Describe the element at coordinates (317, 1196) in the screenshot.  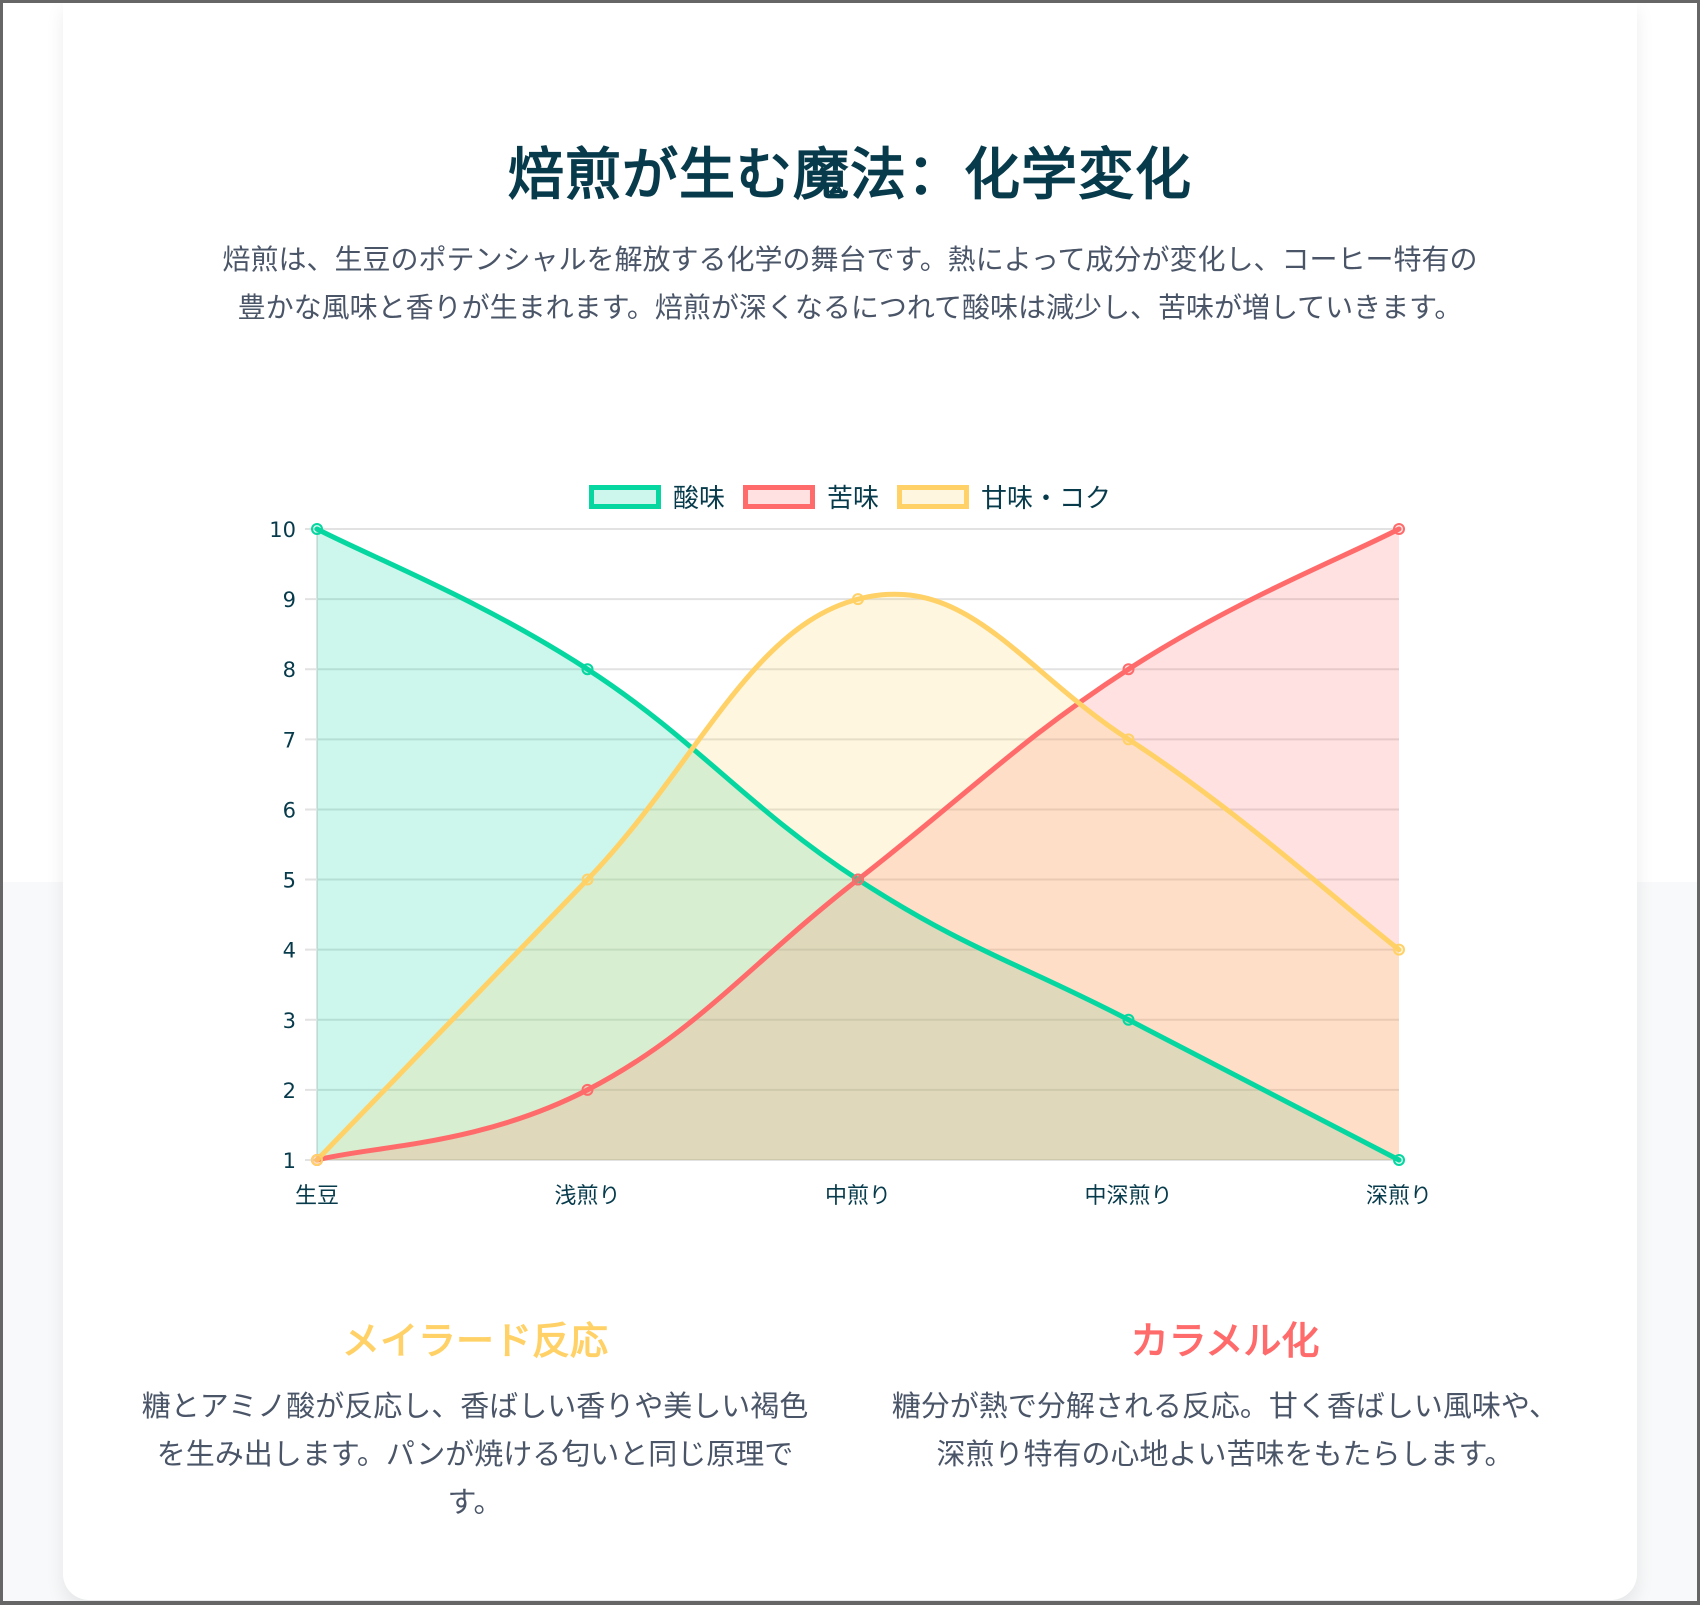
I see `x-tick-label: 生豆` at that location.